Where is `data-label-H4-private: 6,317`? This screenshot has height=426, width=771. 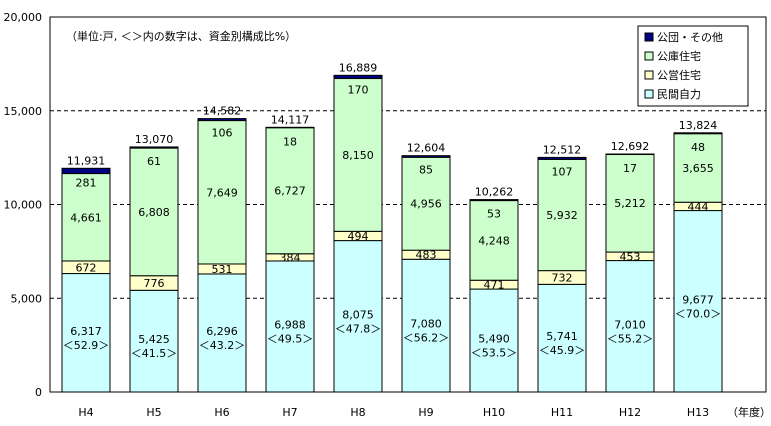
data-label-H4-private: 6,317 is located at coordinates (86, 331).